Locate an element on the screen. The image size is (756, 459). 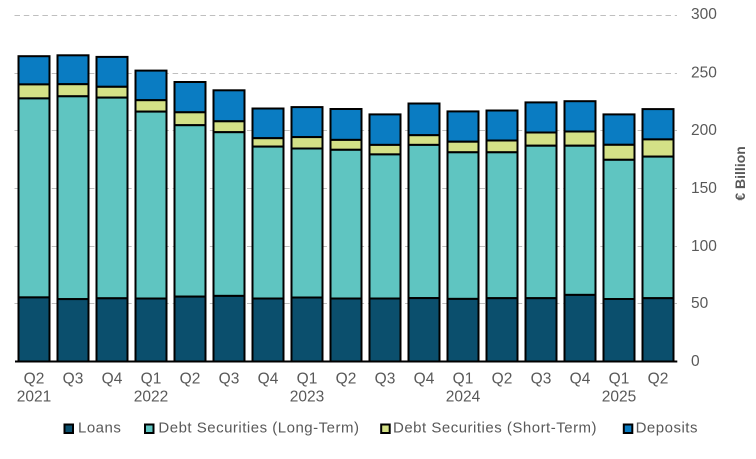
svg-text: 0 is located at coordinates (695, 361).